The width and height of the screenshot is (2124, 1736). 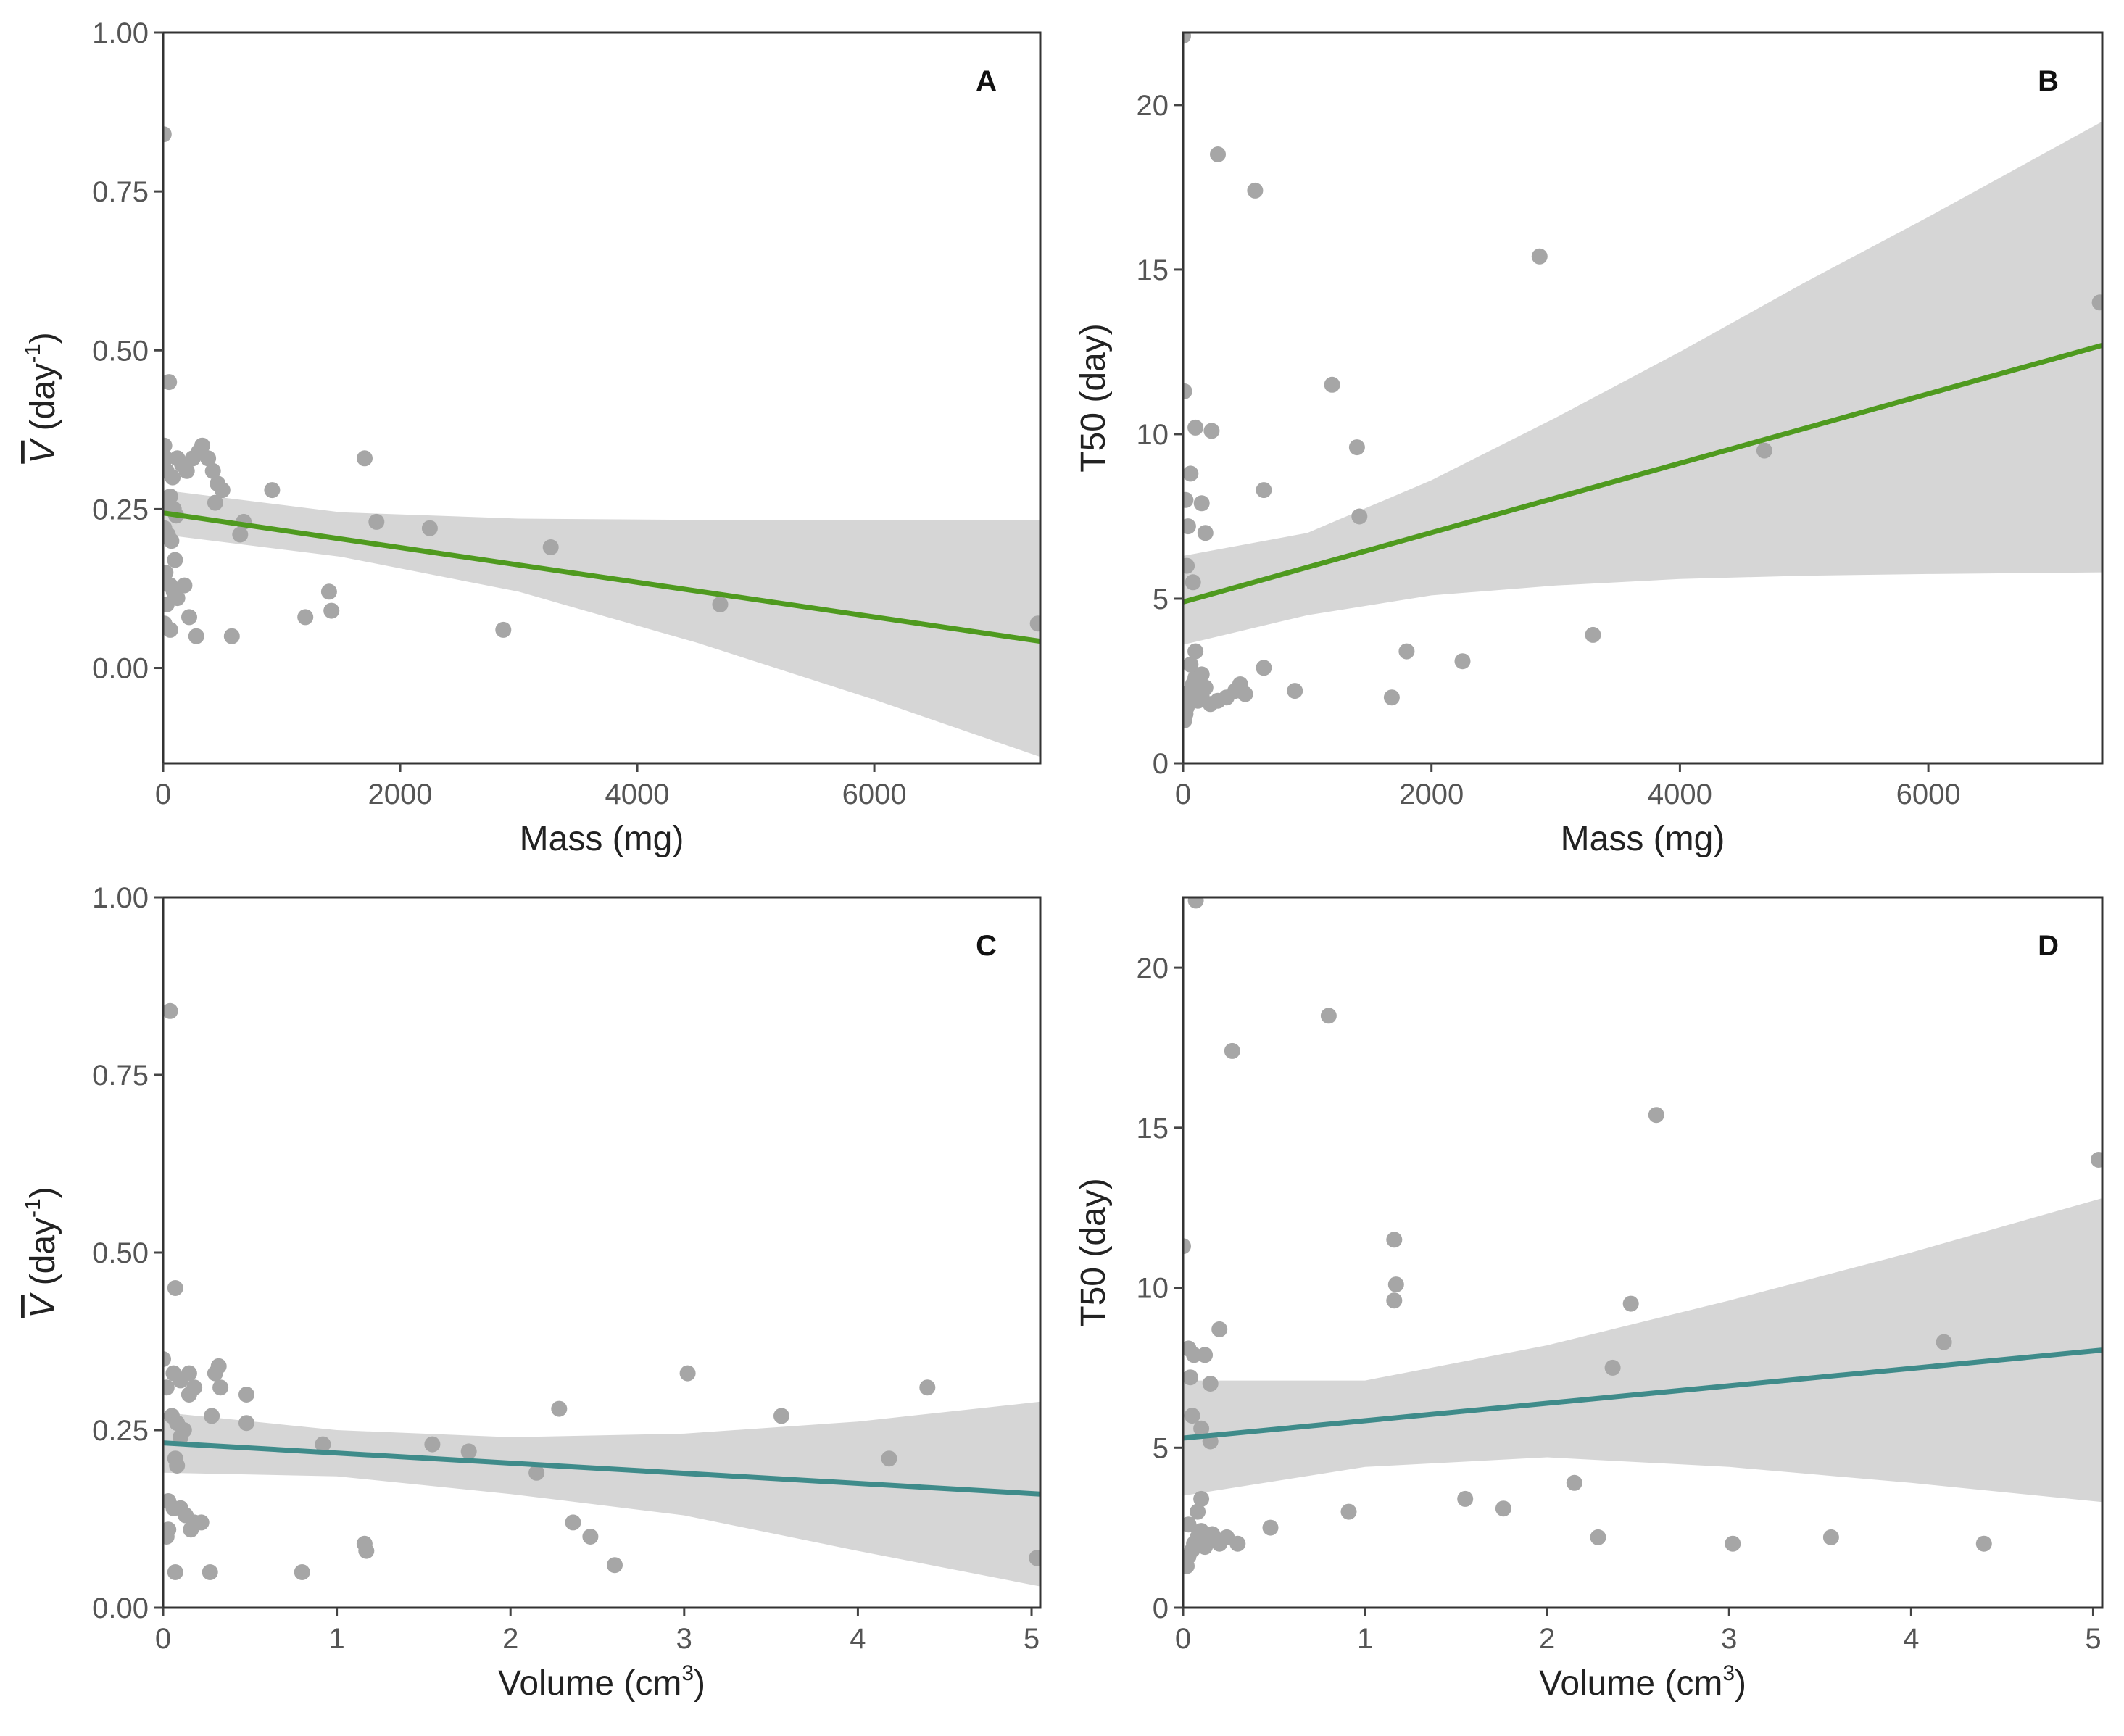 What do you see at coordinates (987, 946) in the screenshot?
I see `panel-label: C` at bounding box center [987, 946].